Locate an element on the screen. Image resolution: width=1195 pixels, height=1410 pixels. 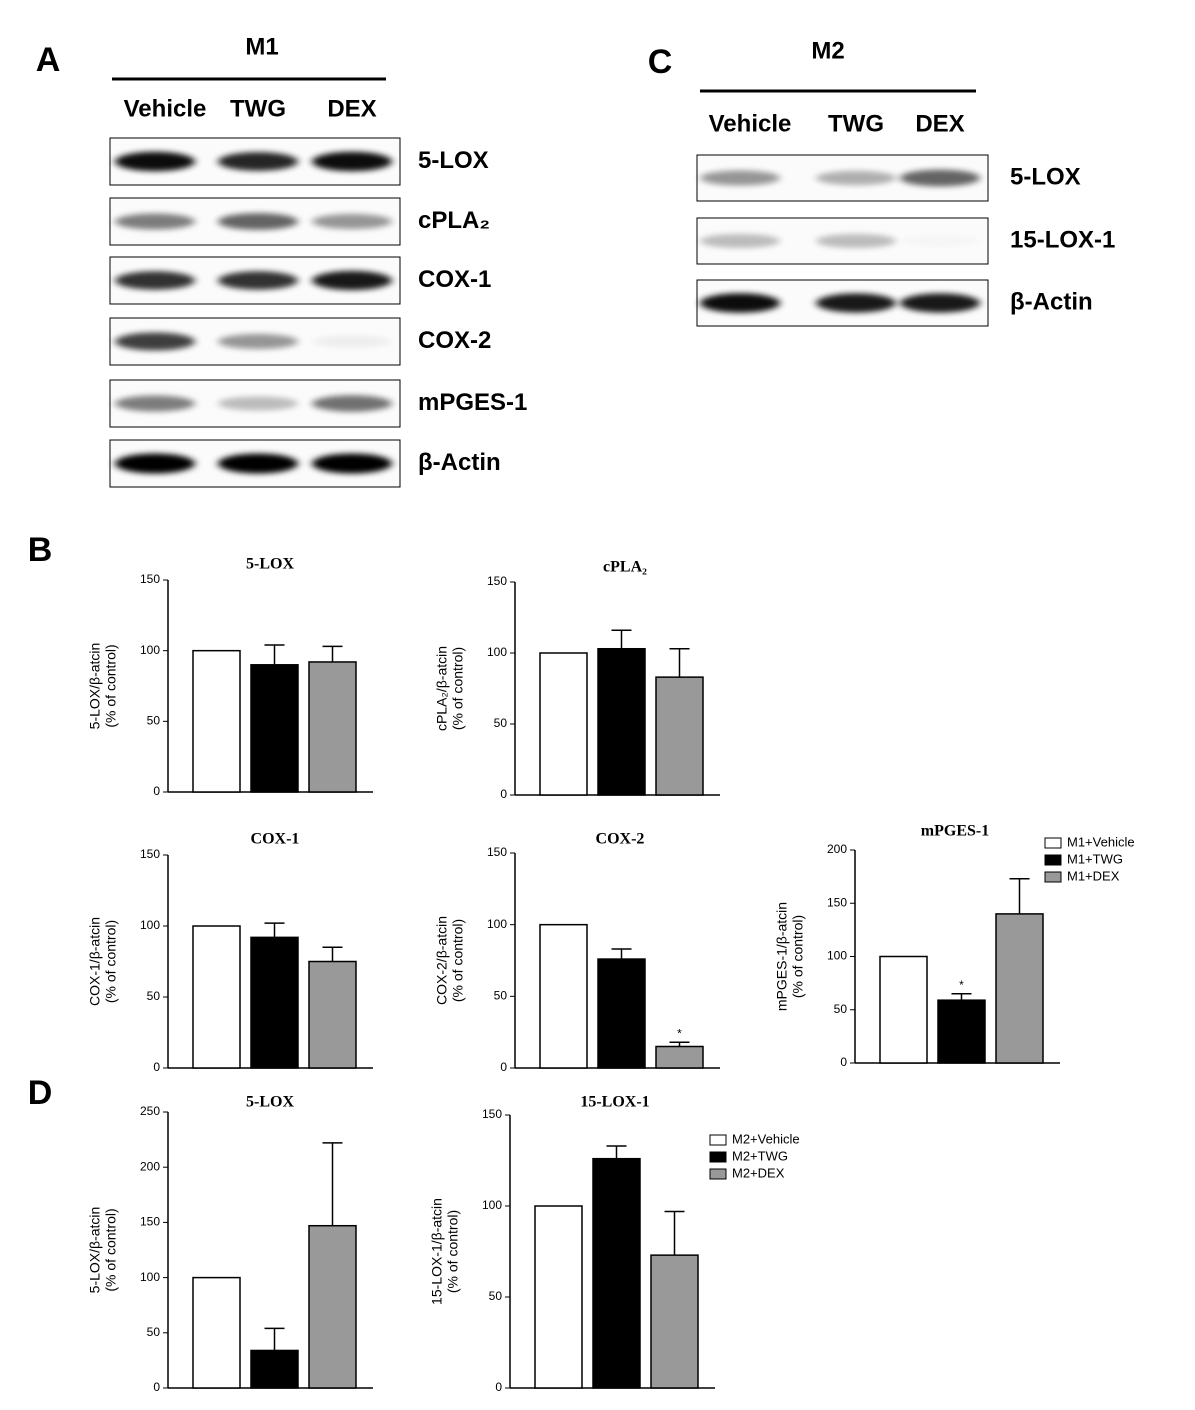
band-label: 15-LOX-1 is located at coordinates (1062, 239).